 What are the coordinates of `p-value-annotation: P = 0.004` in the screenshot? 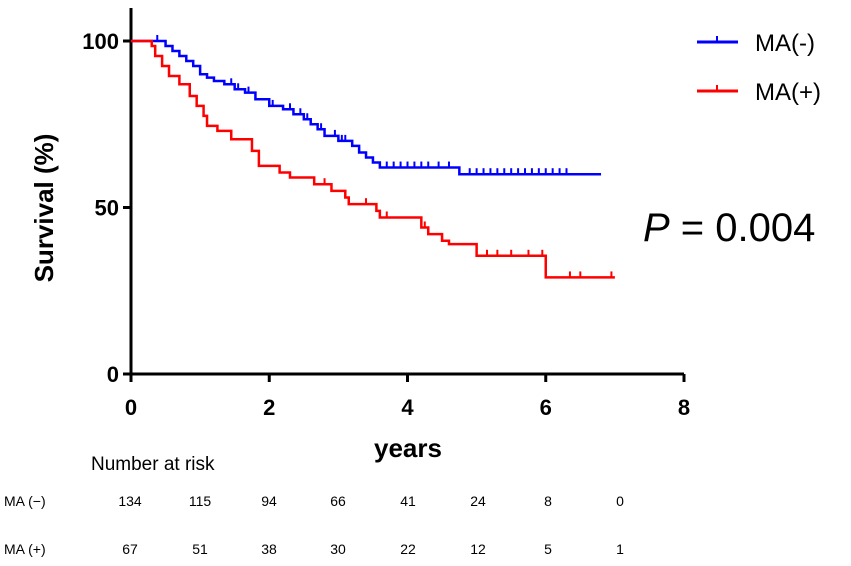 It's located at (729, 228).